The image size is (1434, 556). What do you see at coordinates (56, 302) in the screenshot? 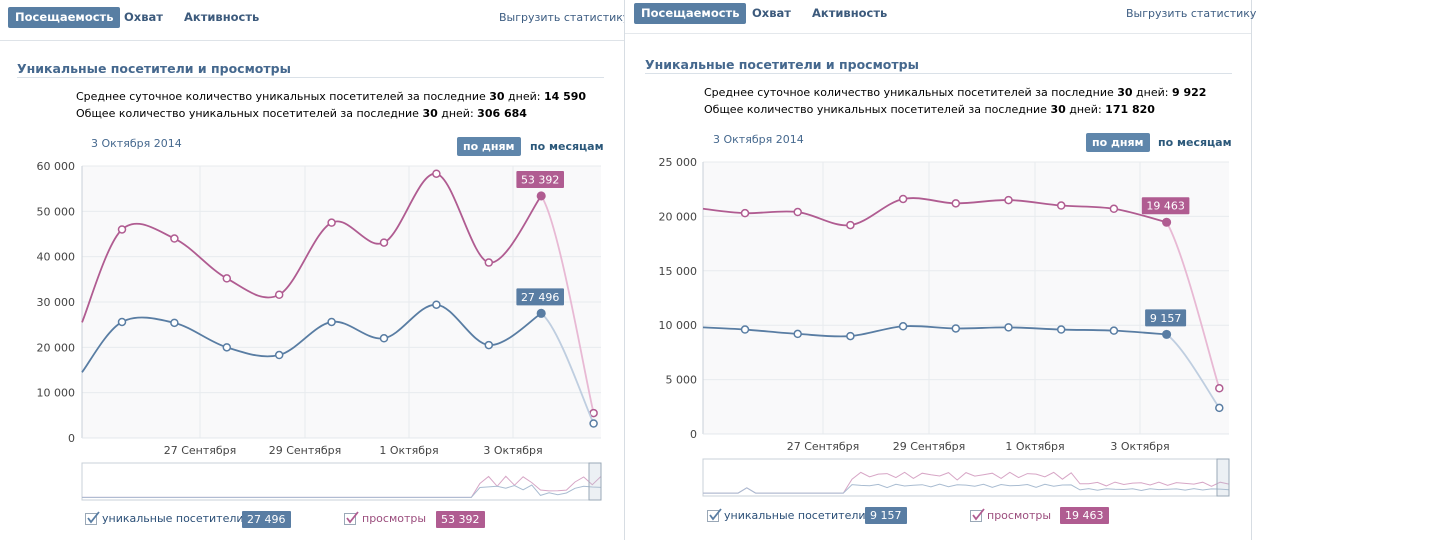
I see `y-tick-label: 30 000` at bounding box center [56, 302].